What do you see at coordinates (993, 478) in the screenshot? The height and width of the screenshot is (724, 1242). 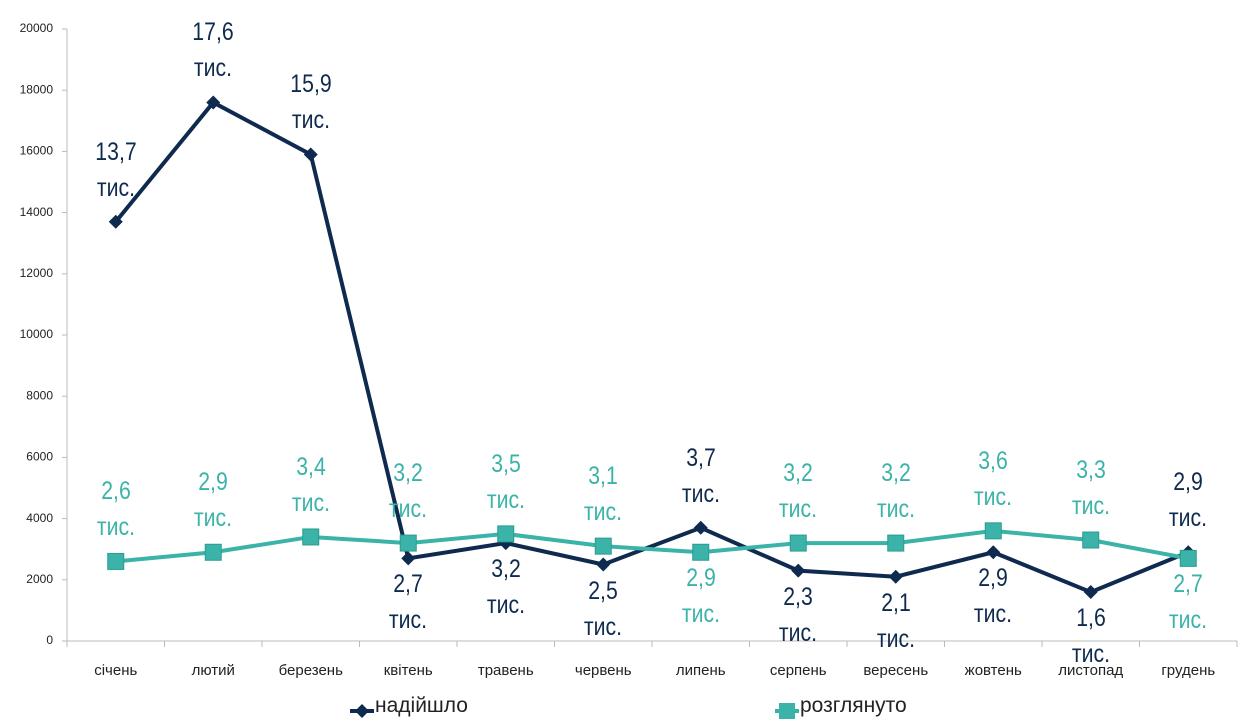 I see `data-label: 3,6 тис.` at bounding box center [993, 478].